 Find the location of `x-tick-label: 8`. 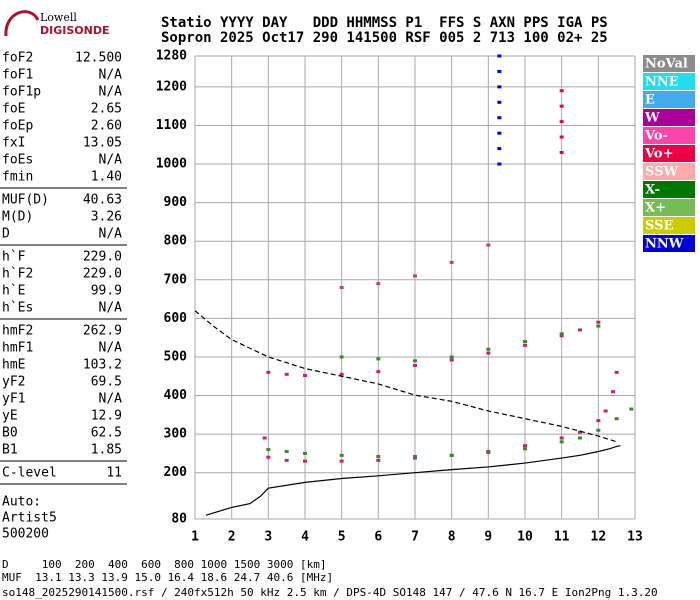

x-tick-label: 8 is located at coordinates (452, 537).